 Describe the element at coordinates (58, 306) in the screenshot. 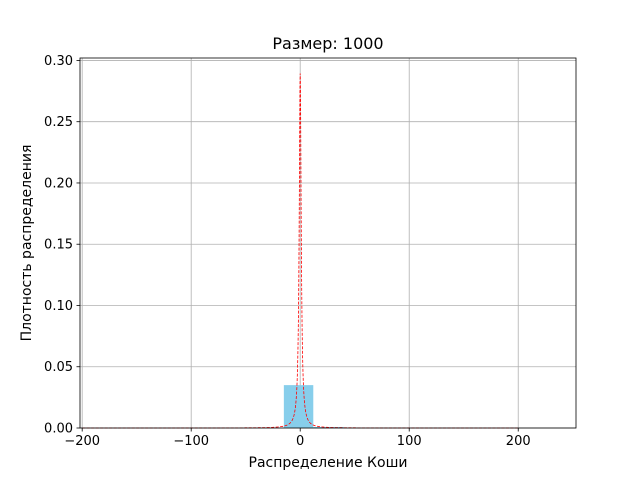

I see `y-tick-label: 0.10` at that location.